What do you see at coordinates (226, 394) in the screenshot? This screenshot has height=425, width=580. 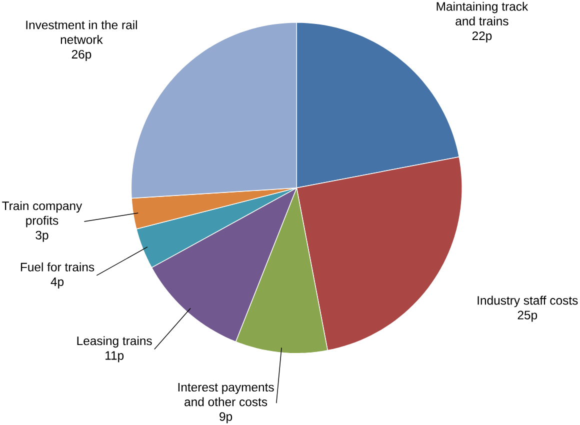 I see `slice-label: Interest payments and other costs` at bounding box center [226, 394].